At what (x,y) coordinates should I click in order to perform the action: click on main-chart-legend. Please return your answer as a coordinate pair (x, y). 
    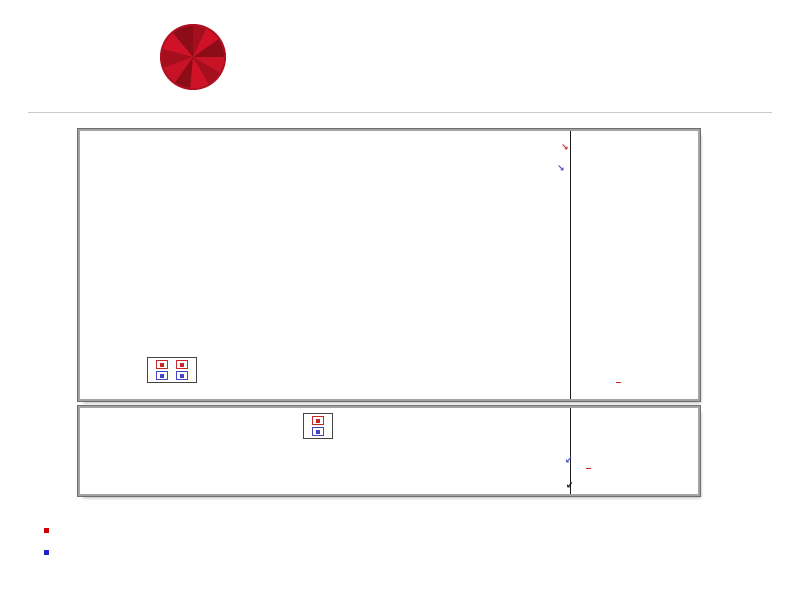
    Looking at the image, I should click on (172, 370).